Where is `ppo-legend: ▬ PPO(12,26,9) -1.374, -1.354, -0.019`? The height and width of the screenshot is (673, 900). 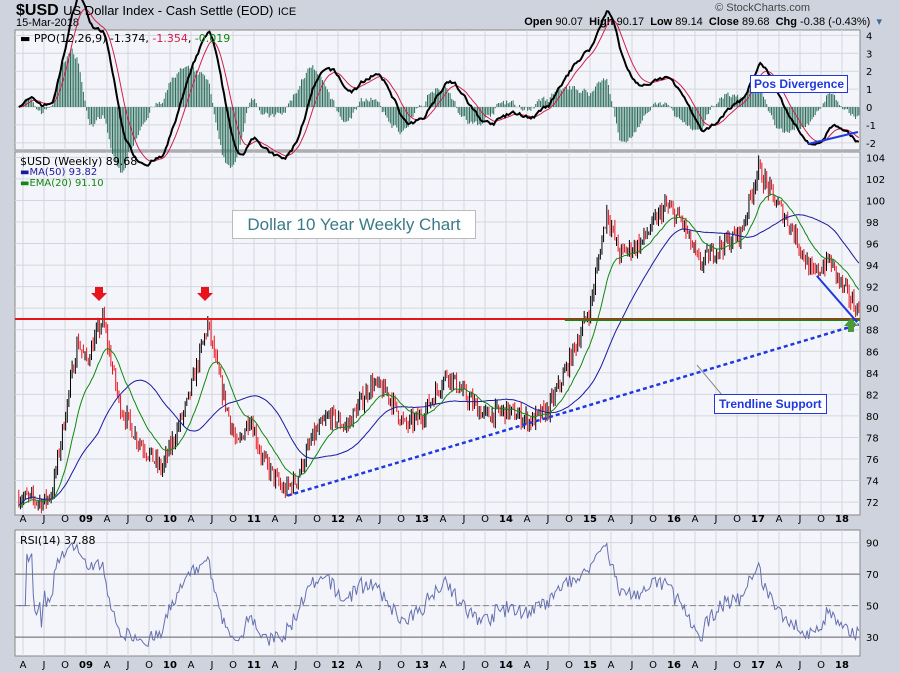
ppo-legend: ▬ PPO(12,26,9) -1.374, -1.354, -0.019 is located at coordinates (125, 38).